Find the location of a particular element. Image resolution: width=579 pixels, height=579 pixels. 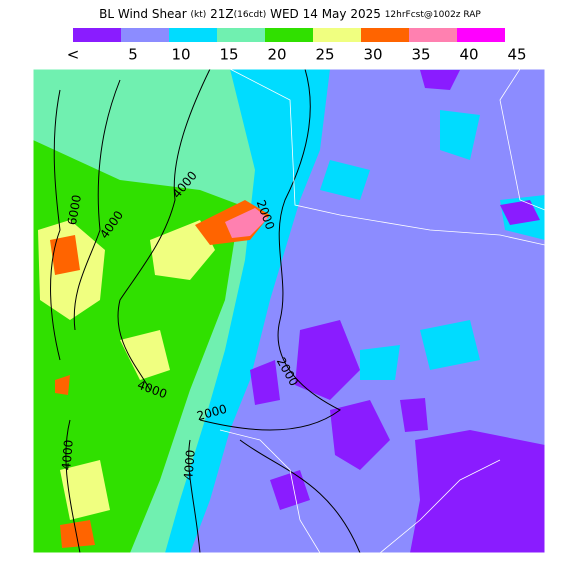

colorbar-label: 5 is located at coordinates (133, 55).